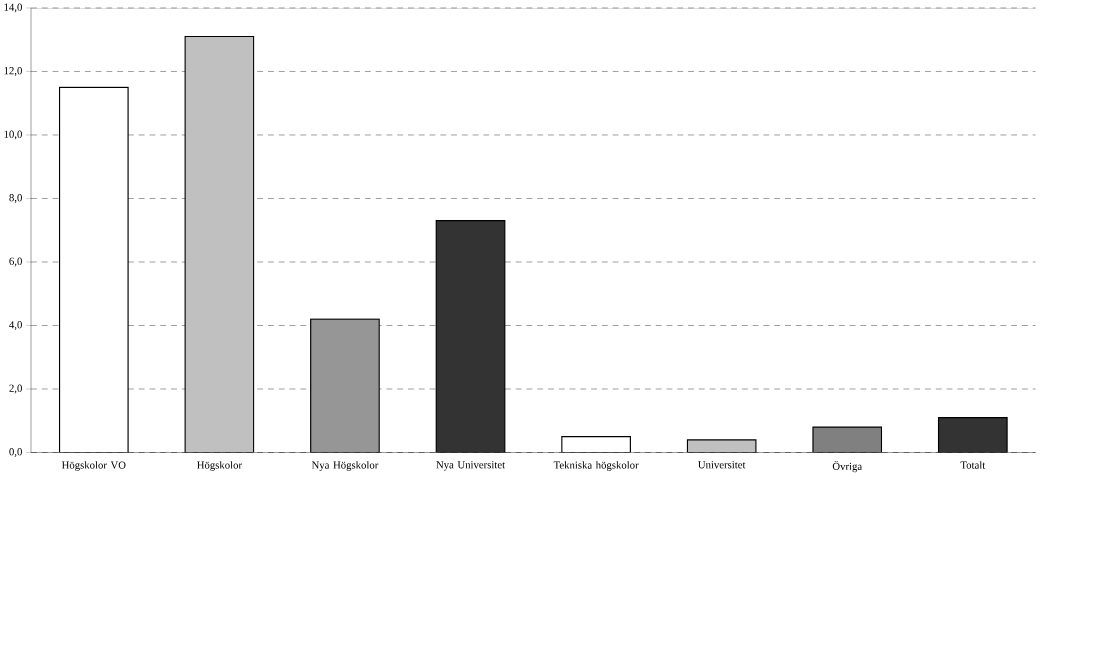 The height and width of the screenshot is (649, 1103). Describe the element at coordinates (973, 465) in the screenshot. I see `x-tick-label: Totalt` at that location.